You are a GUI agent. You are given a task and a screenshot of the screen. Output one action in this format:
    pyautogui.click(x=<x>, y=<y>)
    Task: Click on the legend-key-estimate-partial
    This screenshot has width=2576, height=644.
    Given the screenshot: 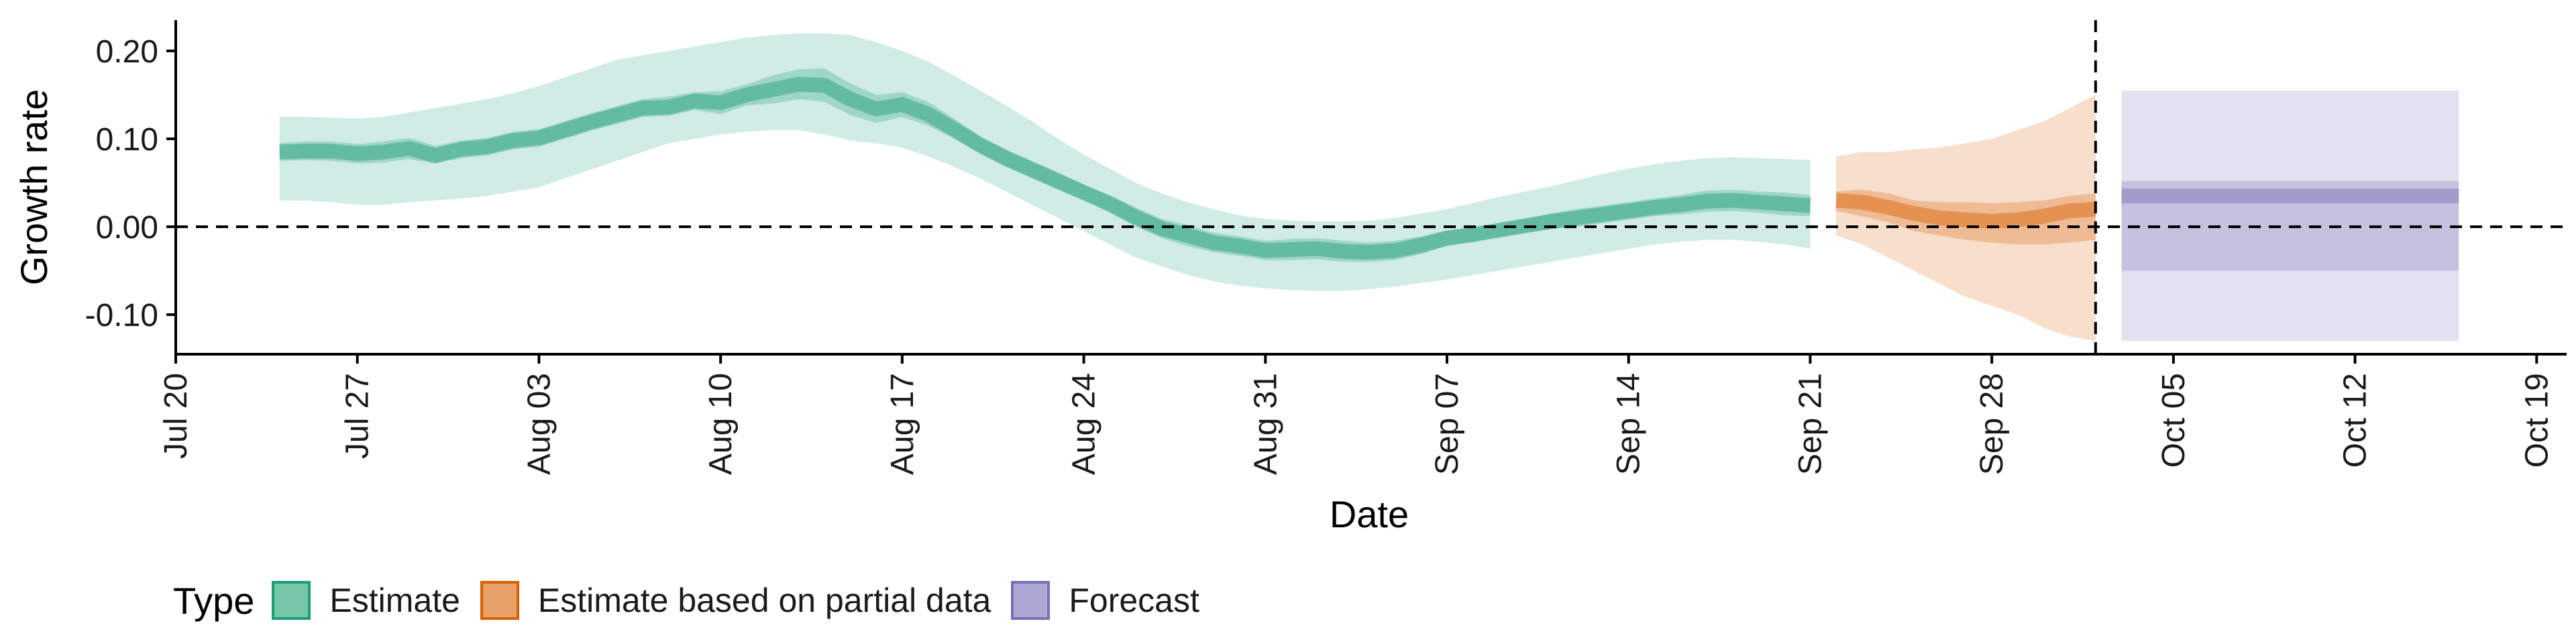 What is the action you would take?
    pyautogui.click(x=499, y=600)
    